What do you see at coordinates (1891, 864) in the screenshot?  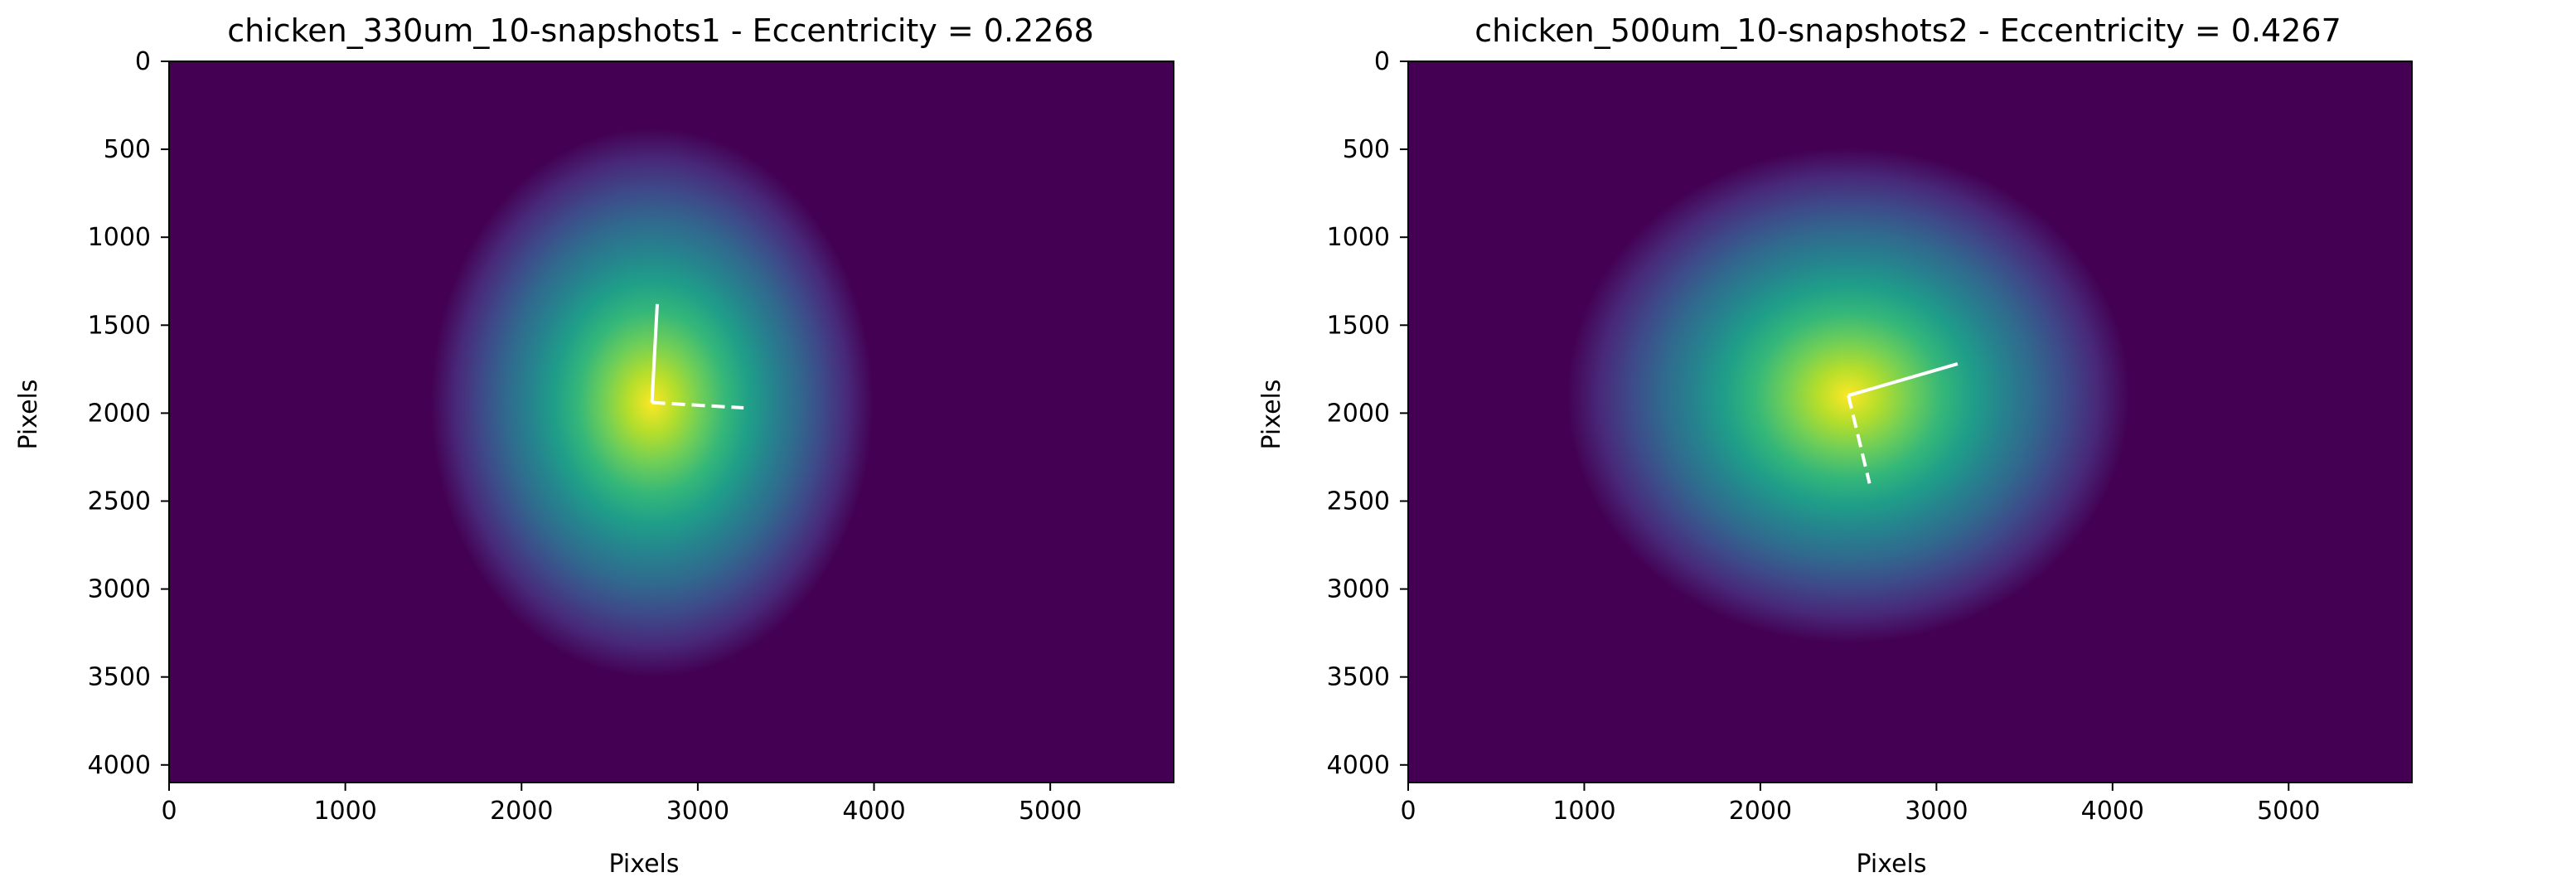 I see `x-axis-label-right: Pixels` at bounding box center [1891, 864].